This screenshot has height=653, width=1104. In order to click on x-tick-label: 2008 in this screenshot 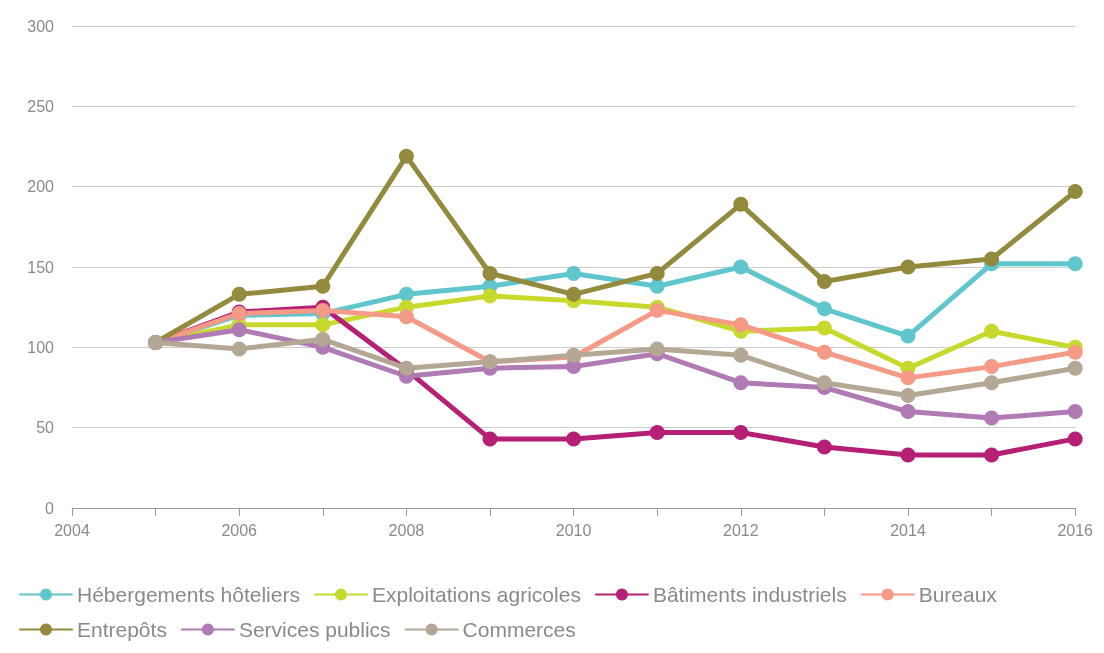, I will do `click(406, 530)`.